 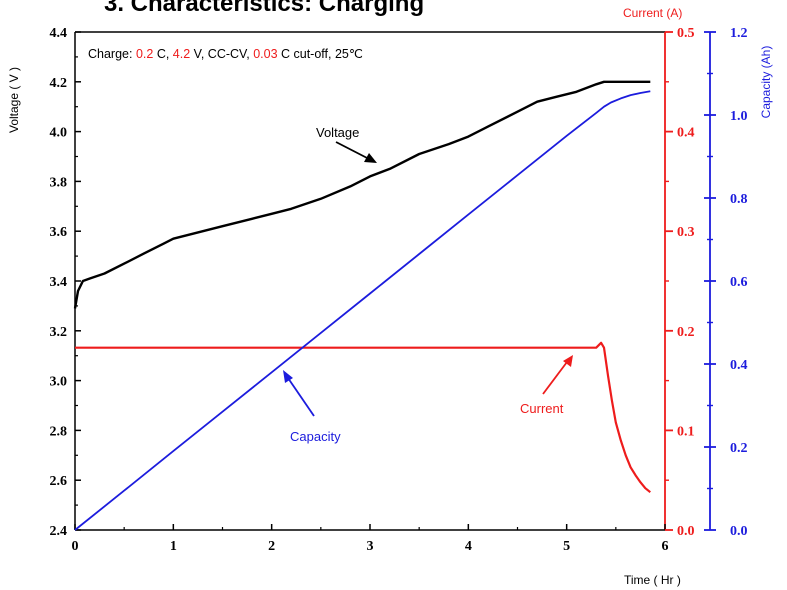 I want to click on annotation-current-label: Current, so click(x=542, y=408).